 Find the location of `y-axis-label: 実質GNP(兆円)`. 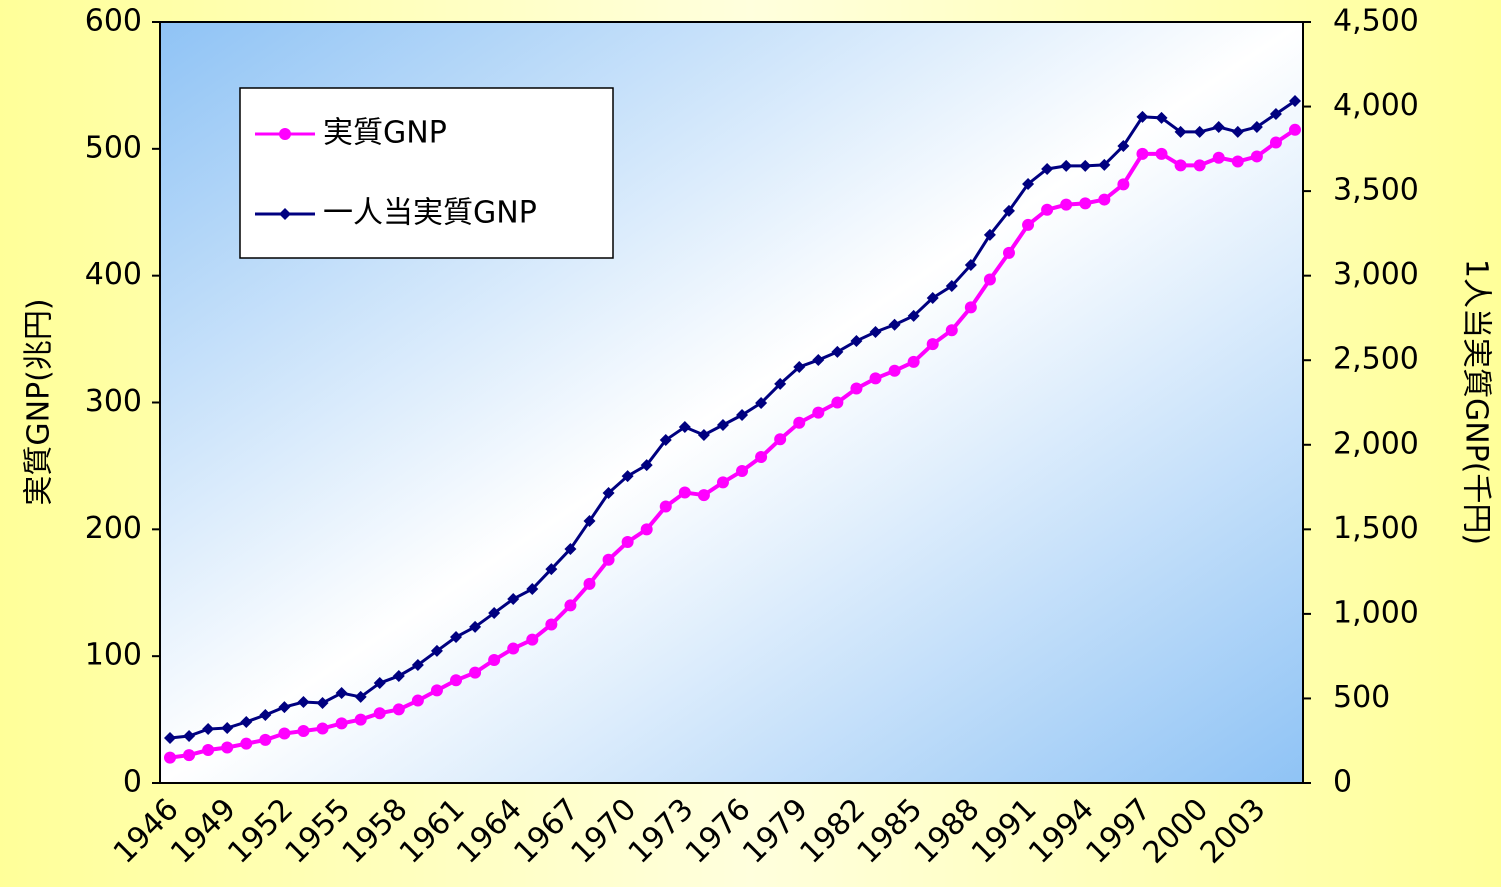

y-axis-label: 実質GNP(兆円) is located at coordinates (39, 401).